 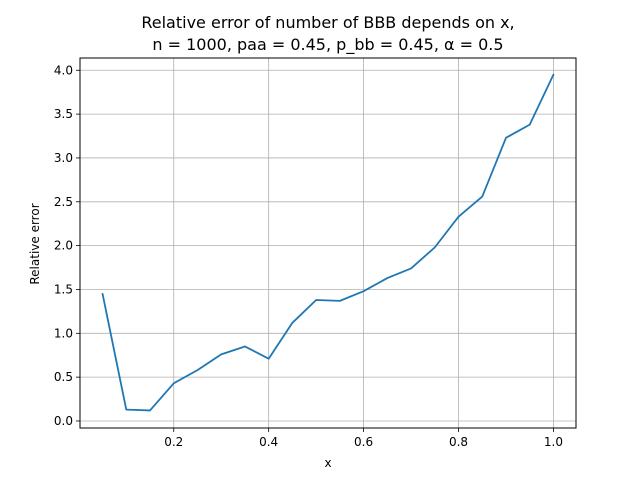 I want to click on y-tick-label: 3.0, so click(x=63, y=158).